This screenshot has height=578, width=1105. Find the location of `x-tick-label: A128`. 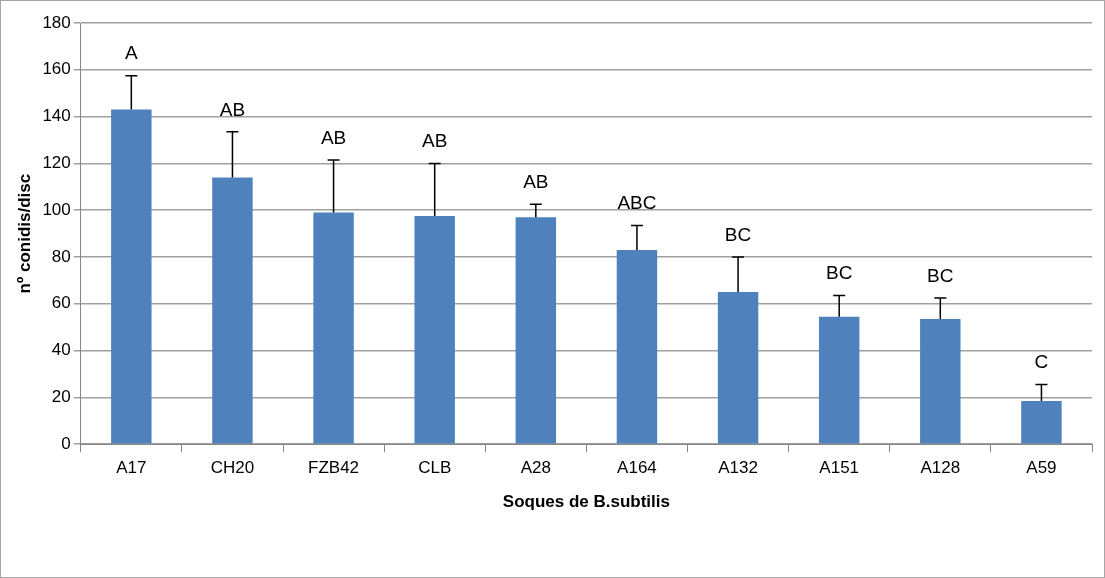

x-tick-label: A128 is located at coordinates (940, 468).